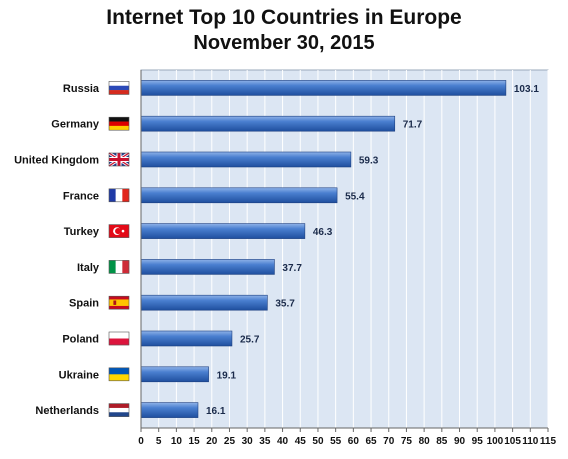  What do you see at coordinates (230, 441) in the screenshot?
I see `x-tick-label: 25` at bounding box center [230, 441].